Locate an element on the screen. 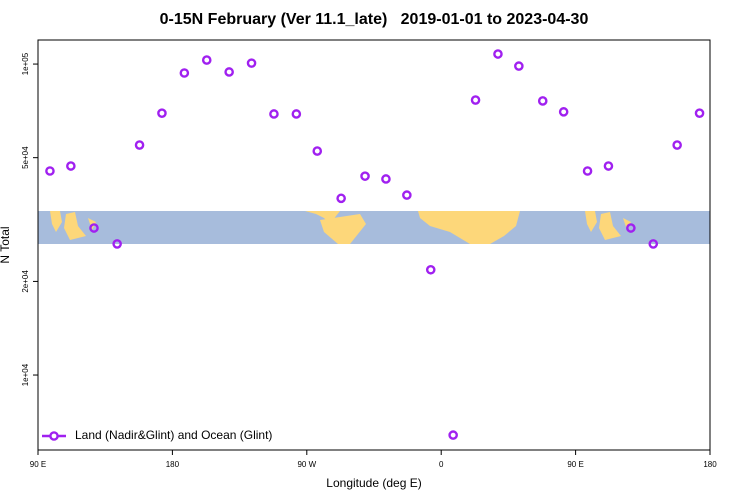  x-tick-label: 90 W is located at coordinates (306, 464).